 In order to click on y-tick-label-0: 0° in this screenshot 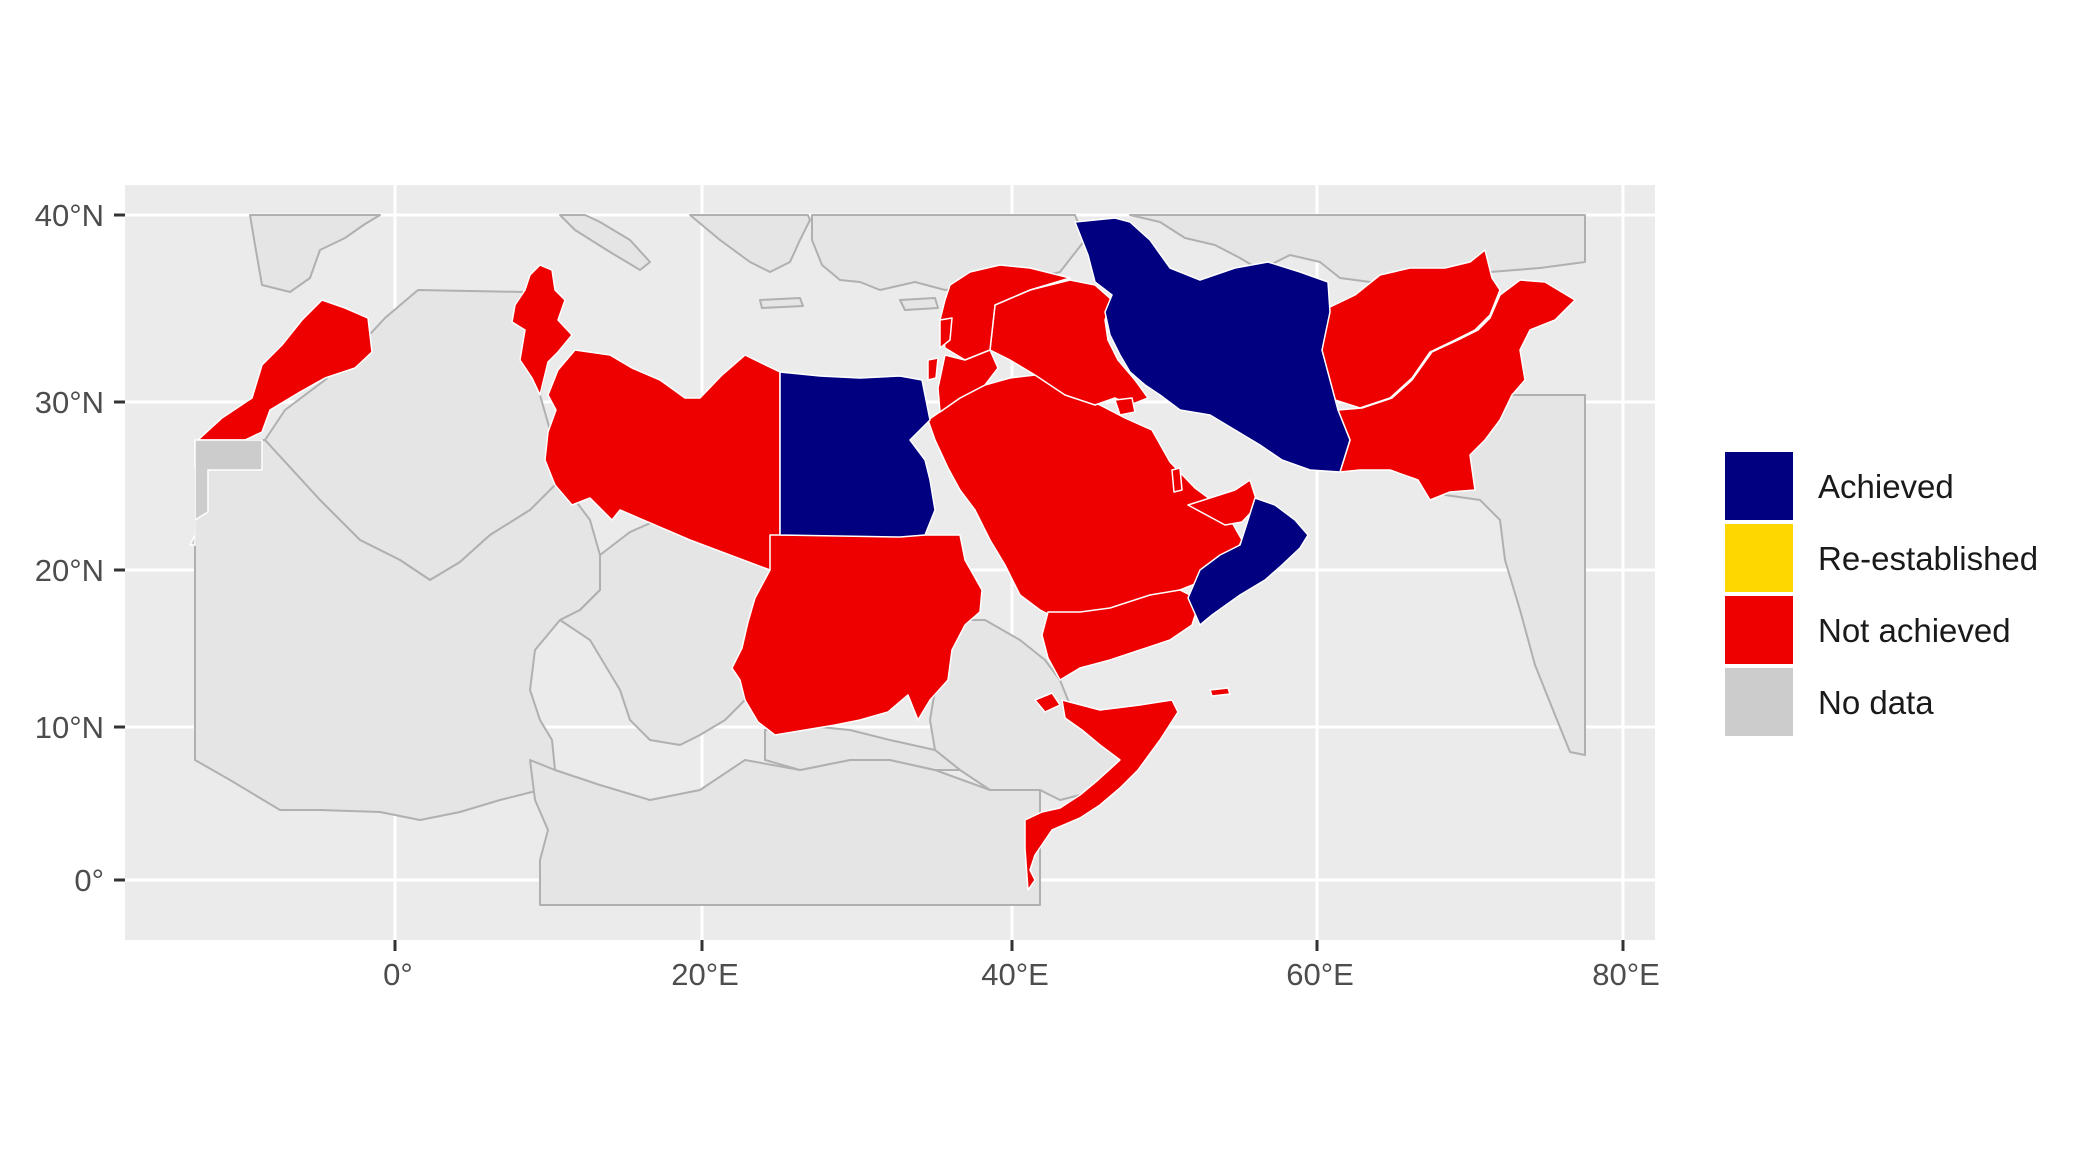, I will do `click(89, 880)`.